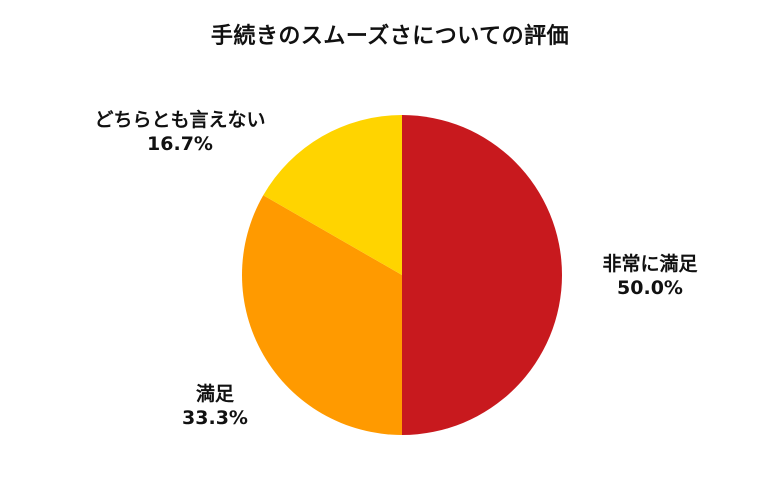 The height and width of the screenshot is (500, 780). I want to click on slice-percent: 16.7%, so click(180, 144).